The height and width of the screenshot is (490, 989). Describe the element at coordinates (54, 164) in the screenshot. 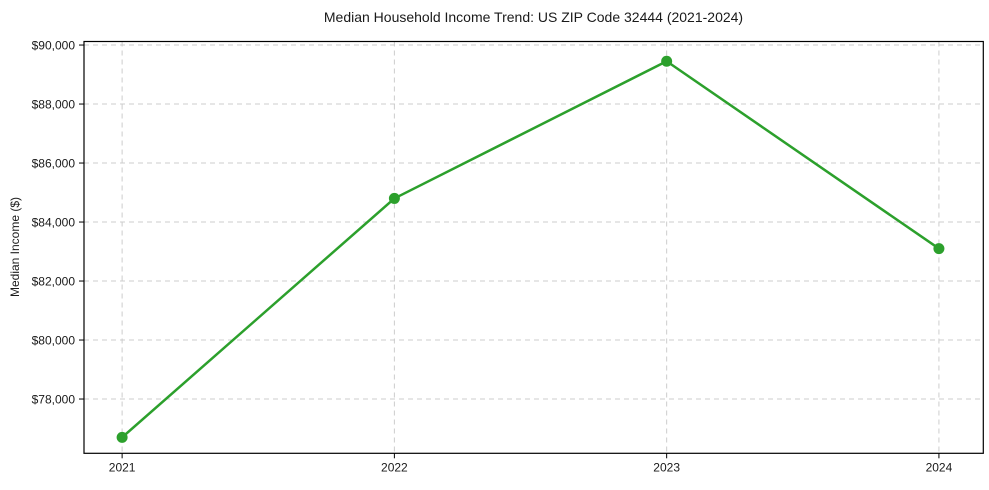

I see `y-tick-label: $86,000` at that location.